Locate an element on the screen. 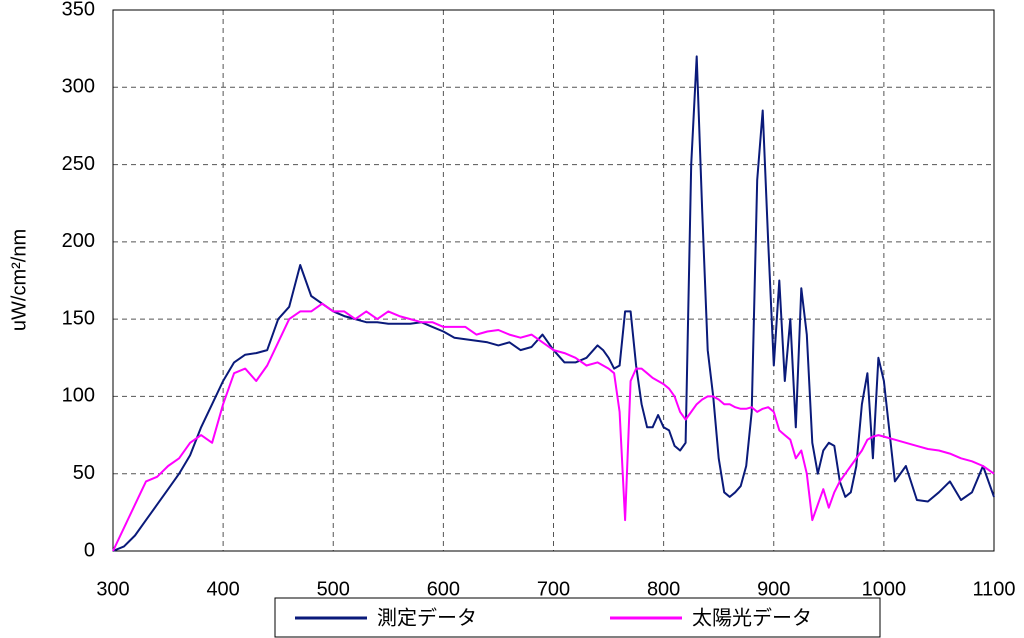 This screenshot has height=638, width=1024. y-tick-label: 50 is located at coordinates (84, 473).